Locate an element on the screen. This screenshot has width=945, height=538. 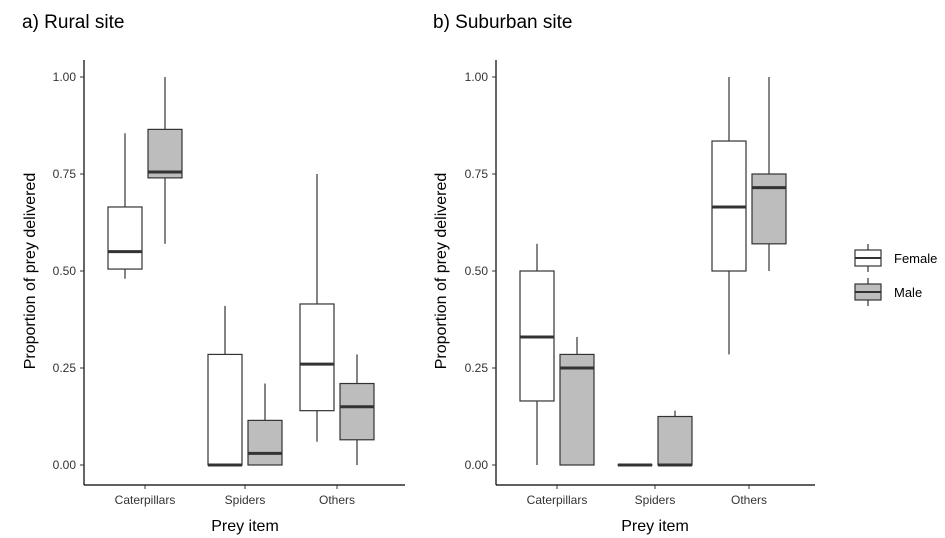
y-tick-label-suburban: 0.50 is located at coordinates (477, 271).